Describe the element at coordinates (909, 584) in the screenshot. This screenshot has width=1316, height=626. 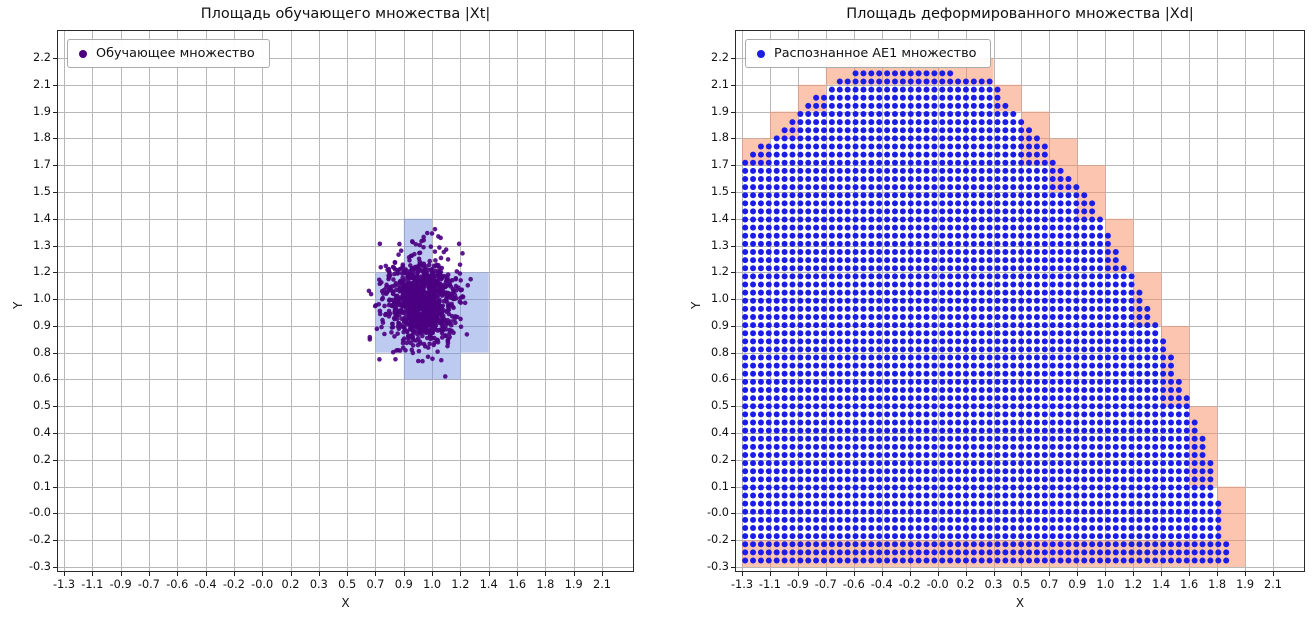
I see `x-tick-label: -0.2` at that location.